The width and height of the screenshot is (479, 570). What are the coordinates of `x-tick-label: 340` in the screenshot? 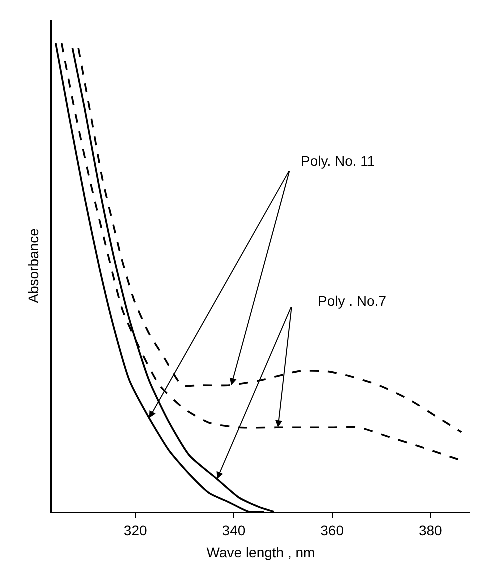 It's located at (234, 530).